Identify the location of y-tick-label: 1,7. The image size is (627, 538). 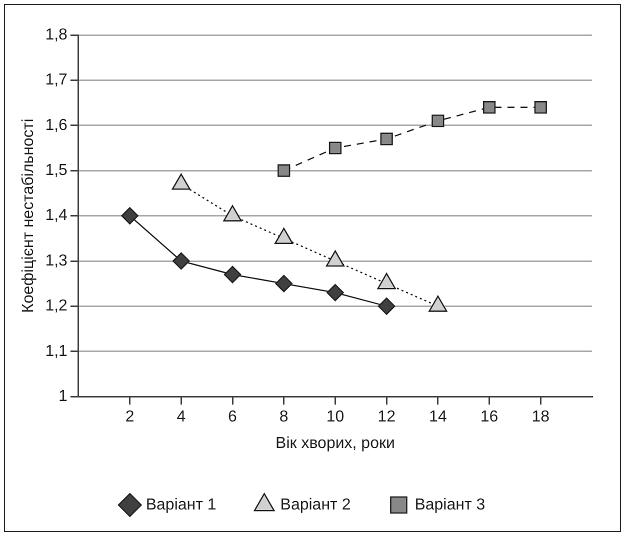
(56, 80).